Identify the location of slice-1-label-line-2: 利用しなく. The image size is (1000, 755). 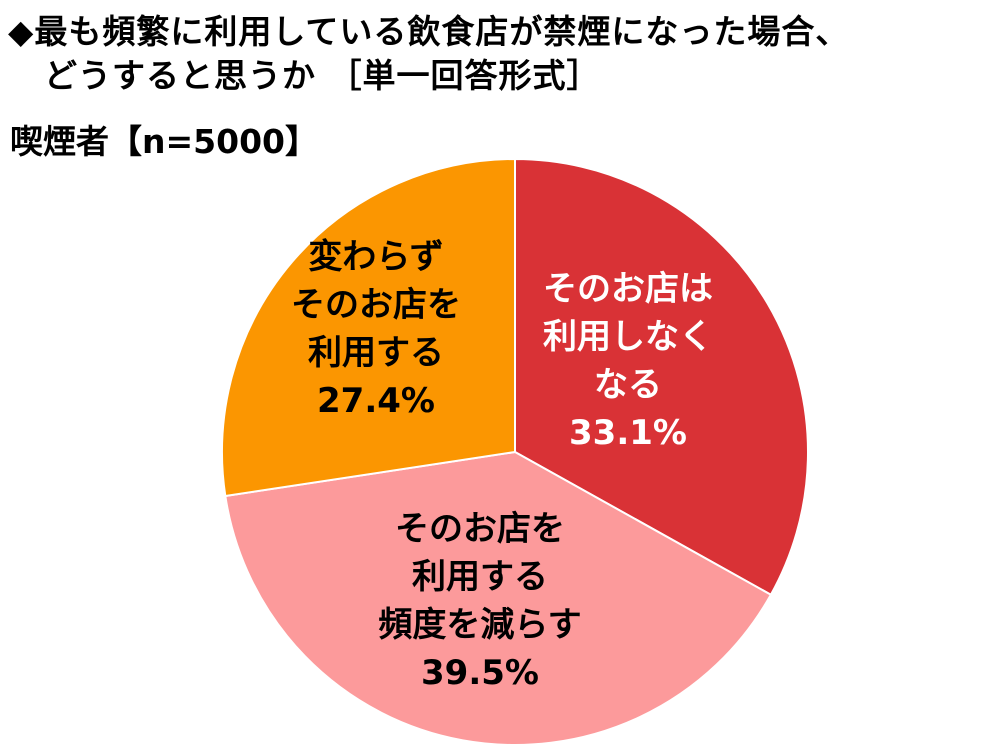
(628, 337).